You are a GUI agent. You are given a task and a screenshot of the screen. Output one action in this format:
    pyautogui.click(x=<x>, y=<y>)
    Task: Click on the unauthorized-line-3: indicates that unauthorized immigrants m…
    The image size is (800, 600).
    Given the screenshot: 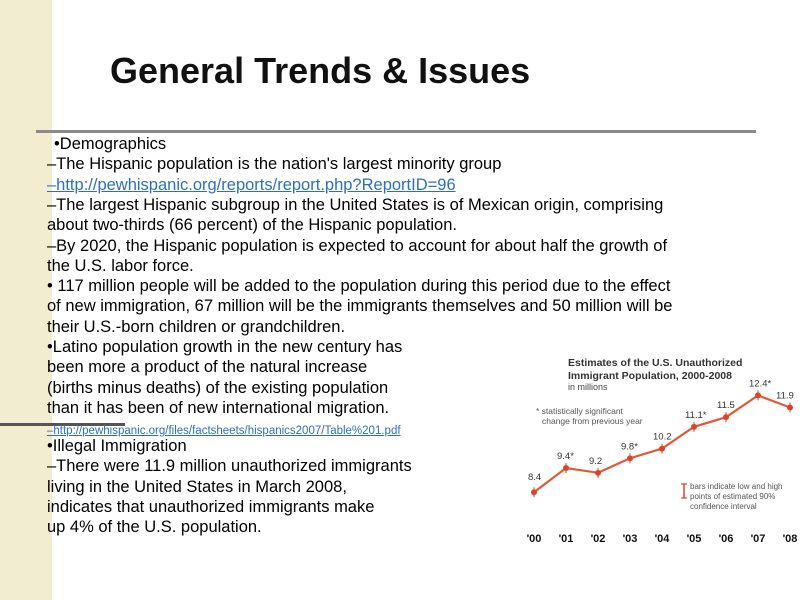 What is the action you would take?
    pyautogui.click(x=211, y=507)
    